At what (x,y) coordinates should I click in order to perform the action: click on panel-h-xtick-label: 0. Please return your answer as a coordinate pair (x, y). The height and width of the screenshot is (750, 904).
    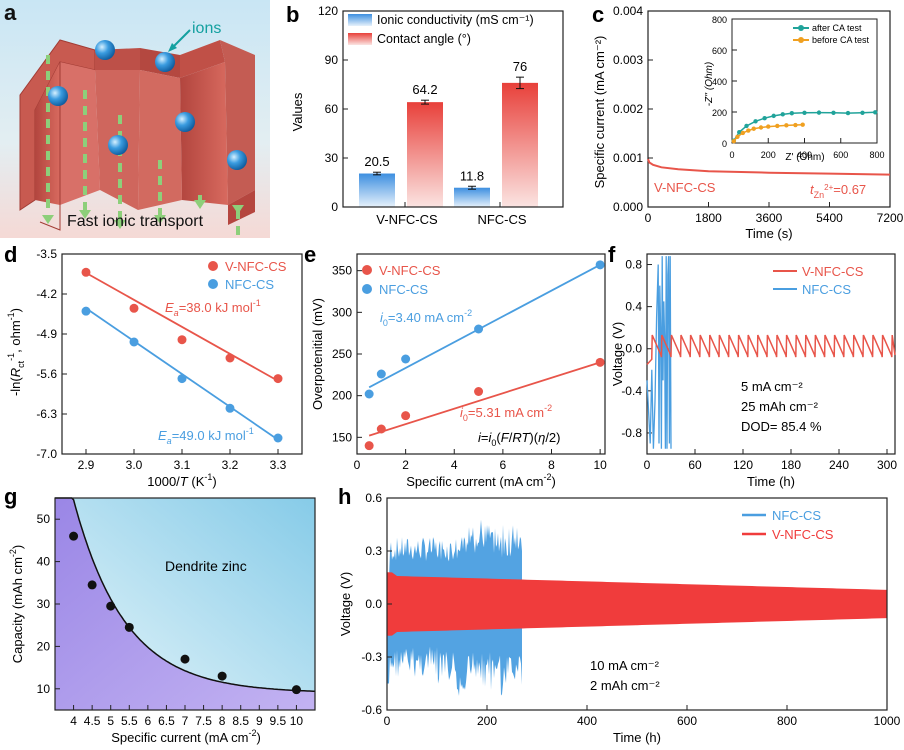
    Looking at the image, I should click on (387, 721).